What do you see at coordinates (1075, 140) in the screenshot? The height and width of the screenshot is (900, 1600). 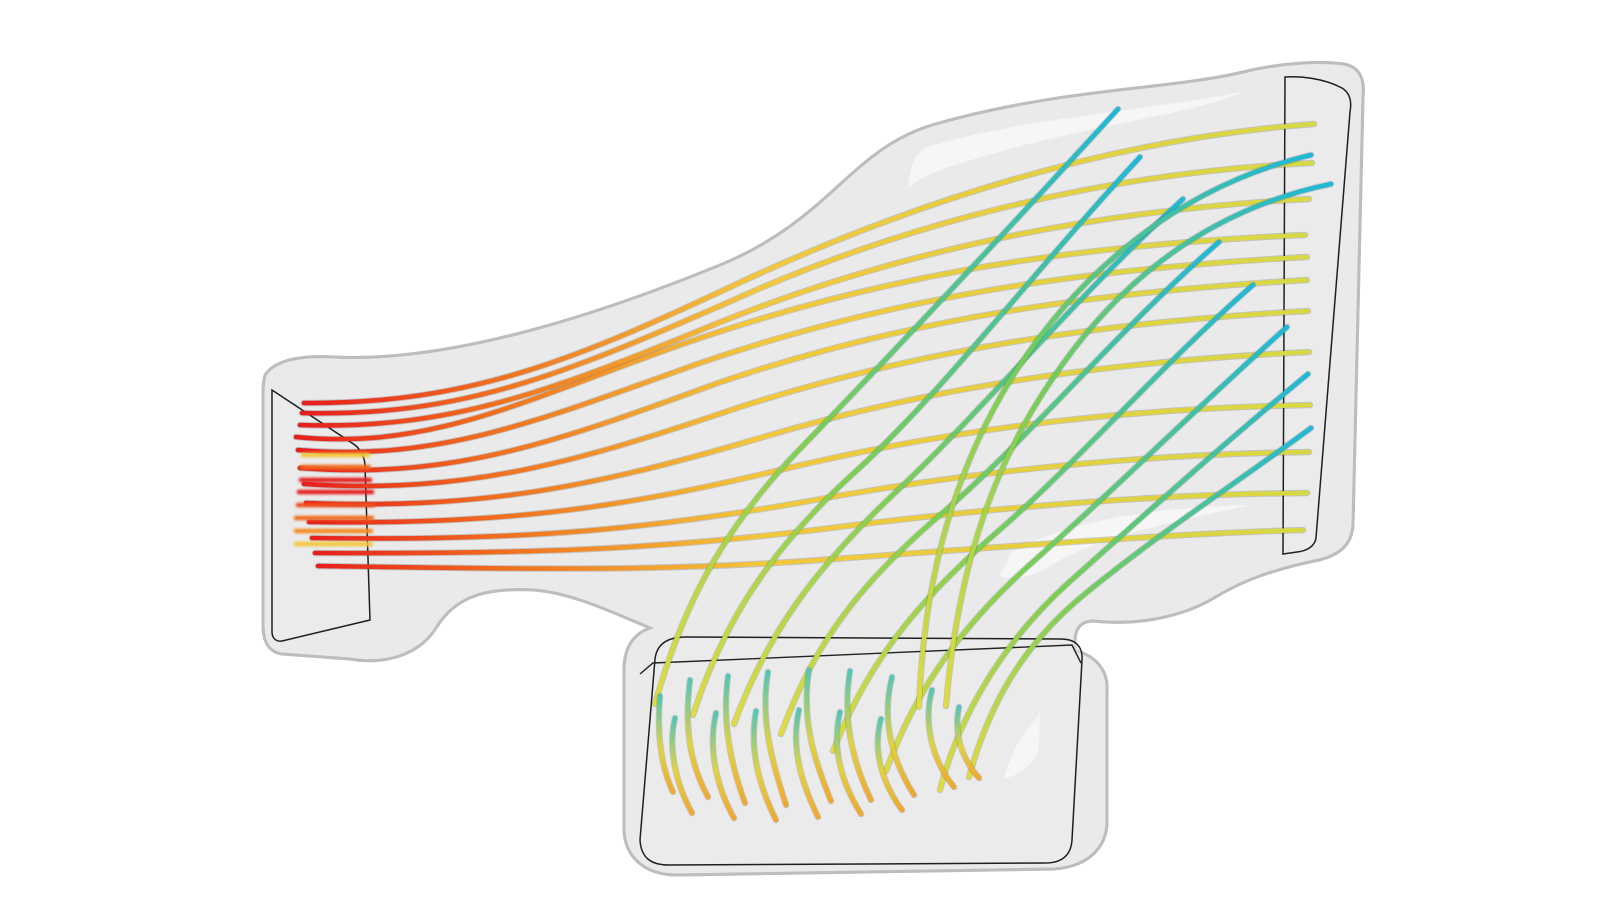 I see `duct-gloss-top` at bounding box center [1075, 140].